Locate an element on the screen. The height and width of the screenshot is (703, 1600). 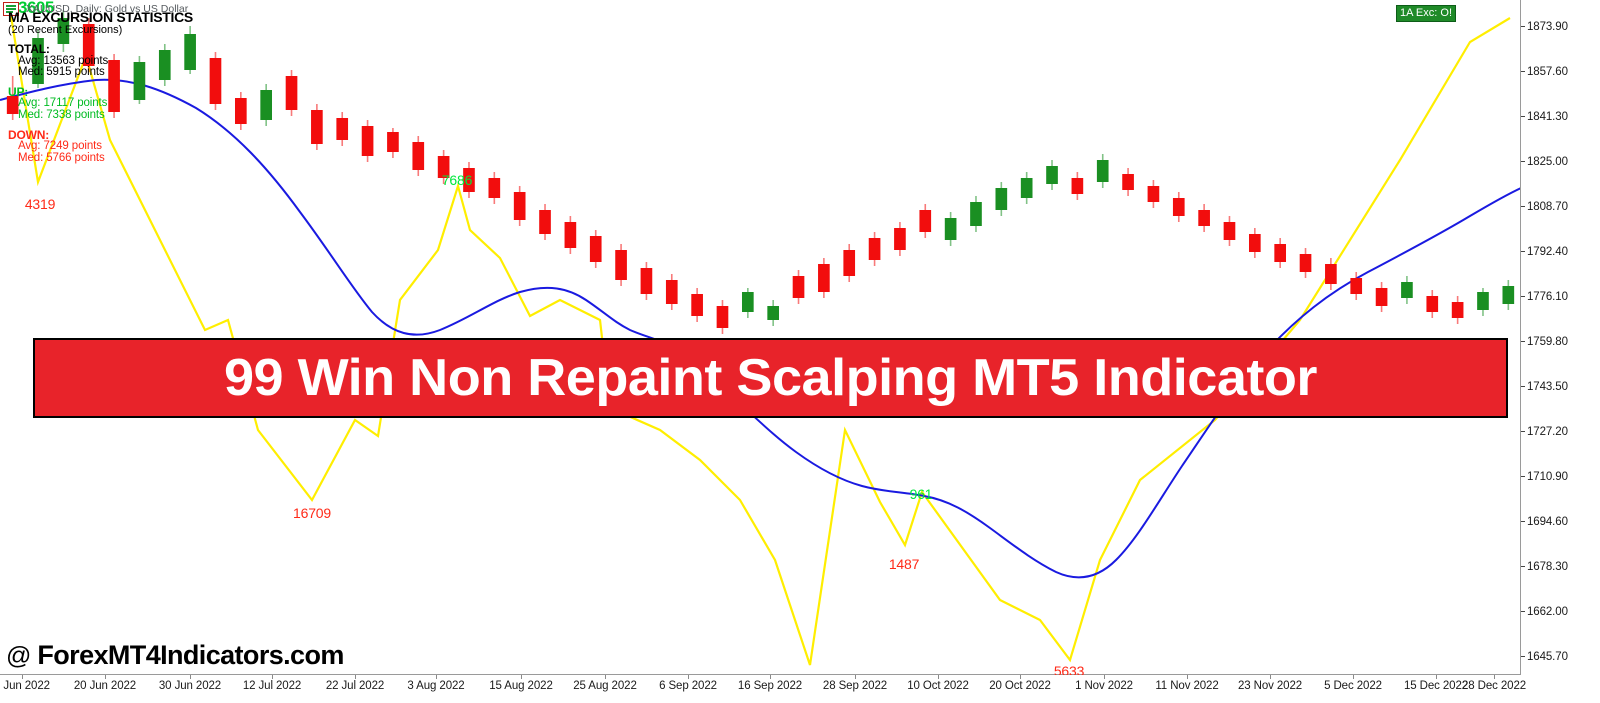
price-tick: 1857.60 is located at coordinates (1544, 72).